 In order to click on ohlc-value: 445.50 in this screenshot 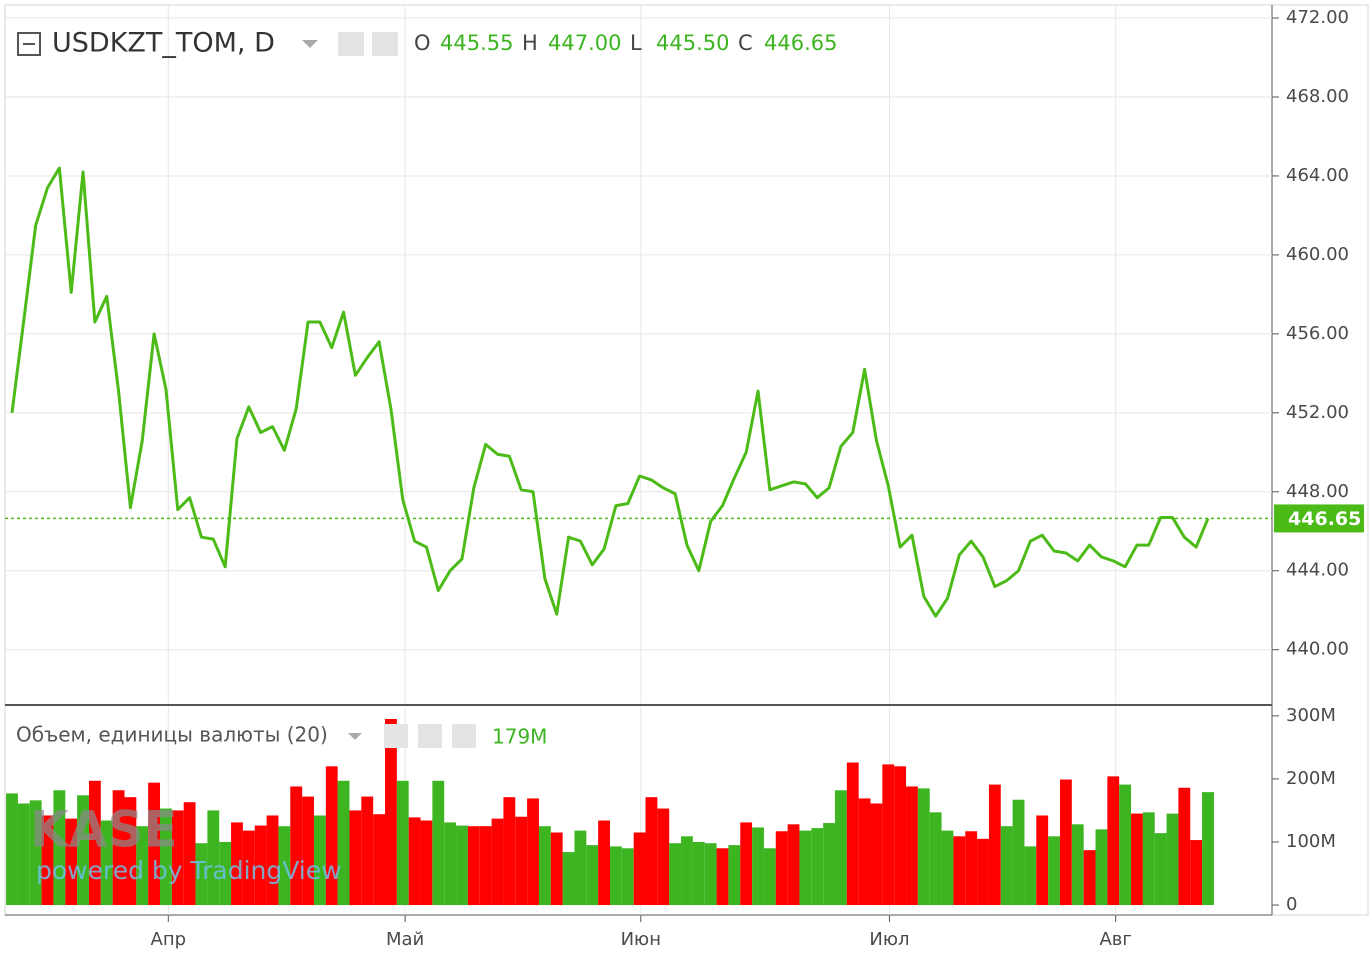, I will do `click(692, 43)`.